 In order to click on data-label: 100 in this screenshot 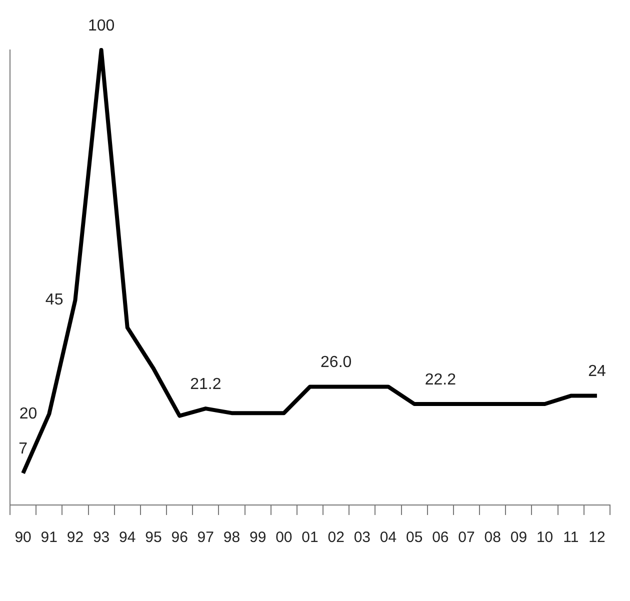, I will do `click(101, 25)`.